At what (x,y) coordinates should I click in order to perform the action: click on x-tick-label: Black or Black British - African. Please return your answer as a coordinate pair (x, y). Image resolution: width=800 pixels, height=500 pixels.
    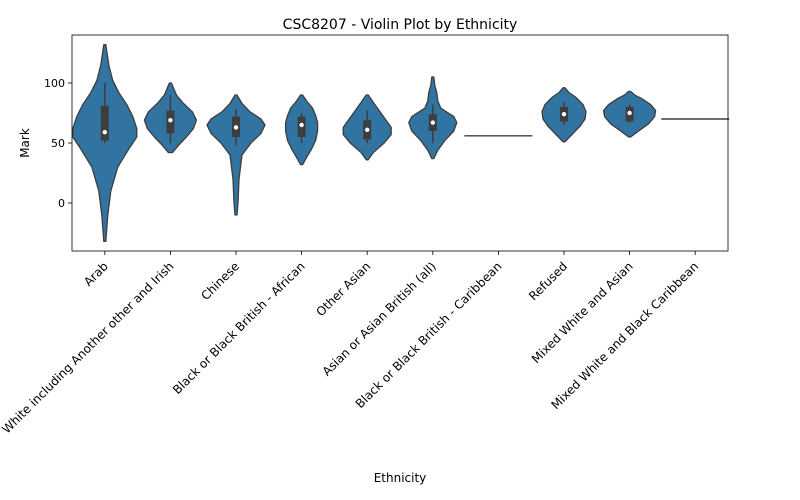
    Looking at the image, I should click on (239, 328).